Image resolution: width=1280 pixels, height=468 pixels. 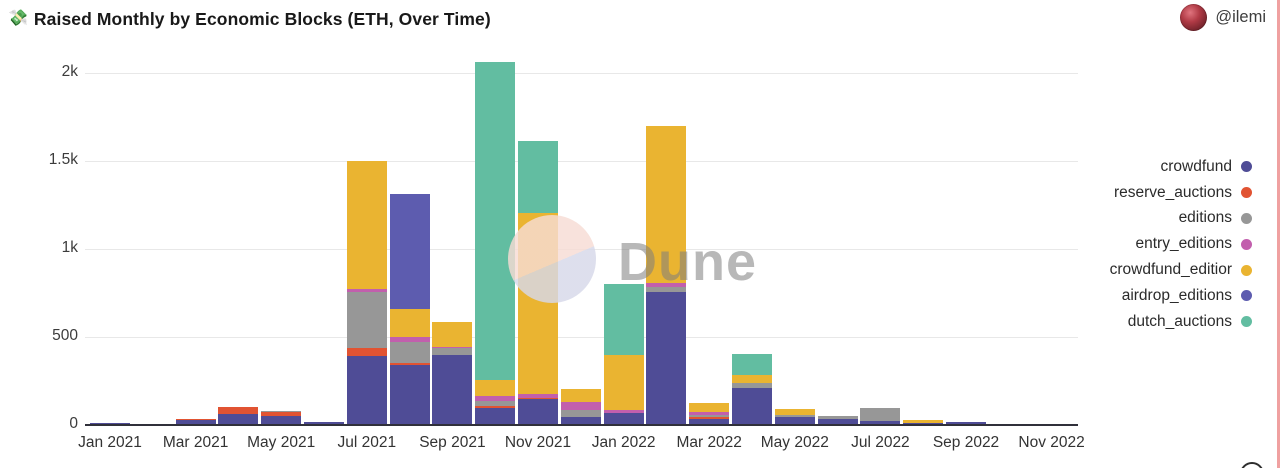 I want to click on legend-item-crowdfund: crowdfund, so click(x=1181, y=167).